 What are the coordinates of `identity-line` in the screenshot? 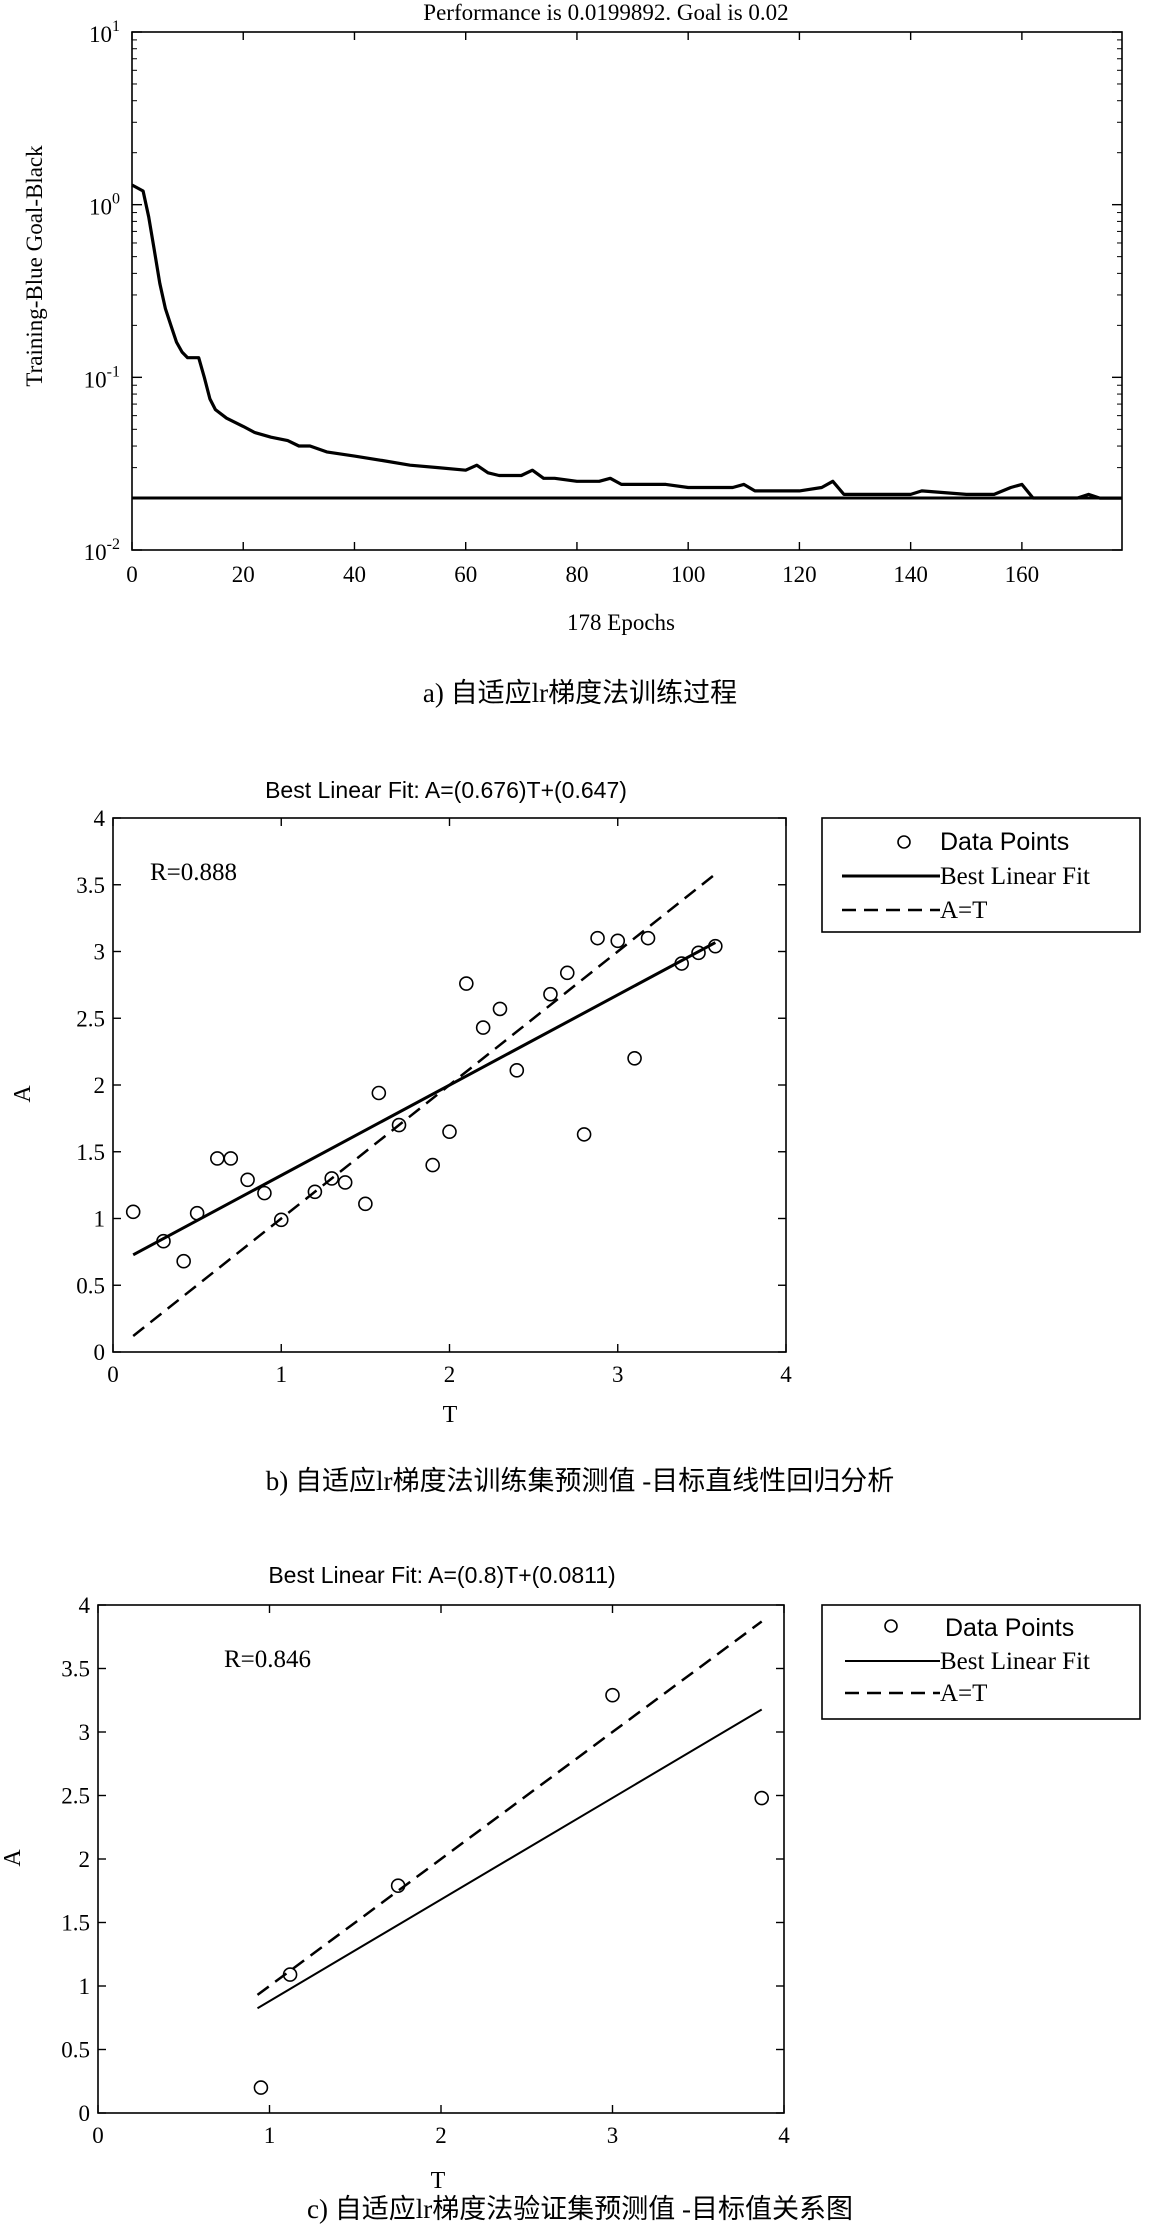 It's located at (509, 1808).